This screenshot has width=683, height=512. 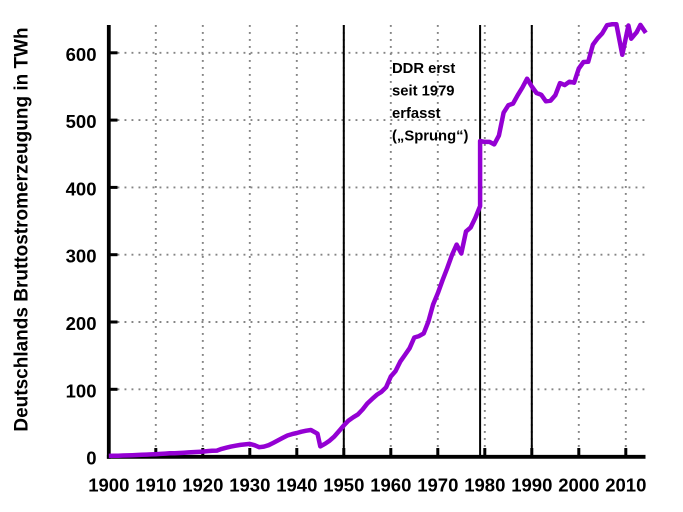 What do you see at coordinates (81, 323) in the screenshot?
I see `svg-text: 200` at bounding box center [81, 323].